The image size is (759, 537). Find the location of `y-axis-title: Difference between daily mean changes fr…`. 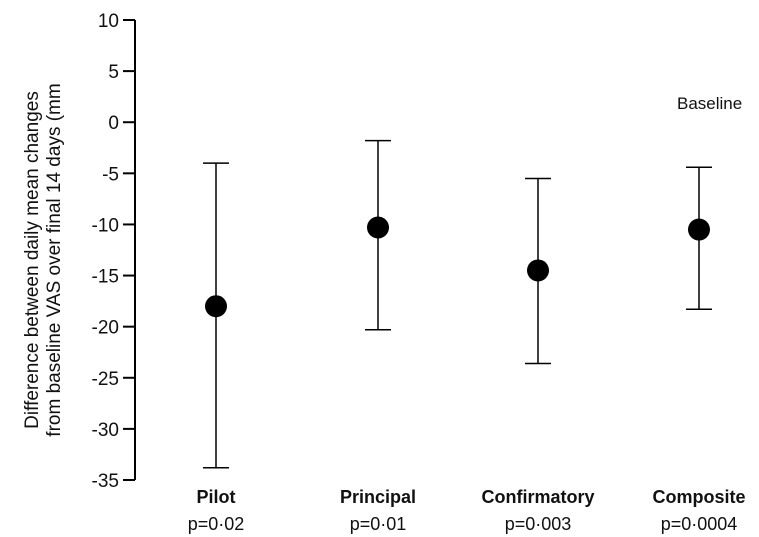

y-axis-title: Difference between daily mean changes fr… is located at coordinates (43, 259).